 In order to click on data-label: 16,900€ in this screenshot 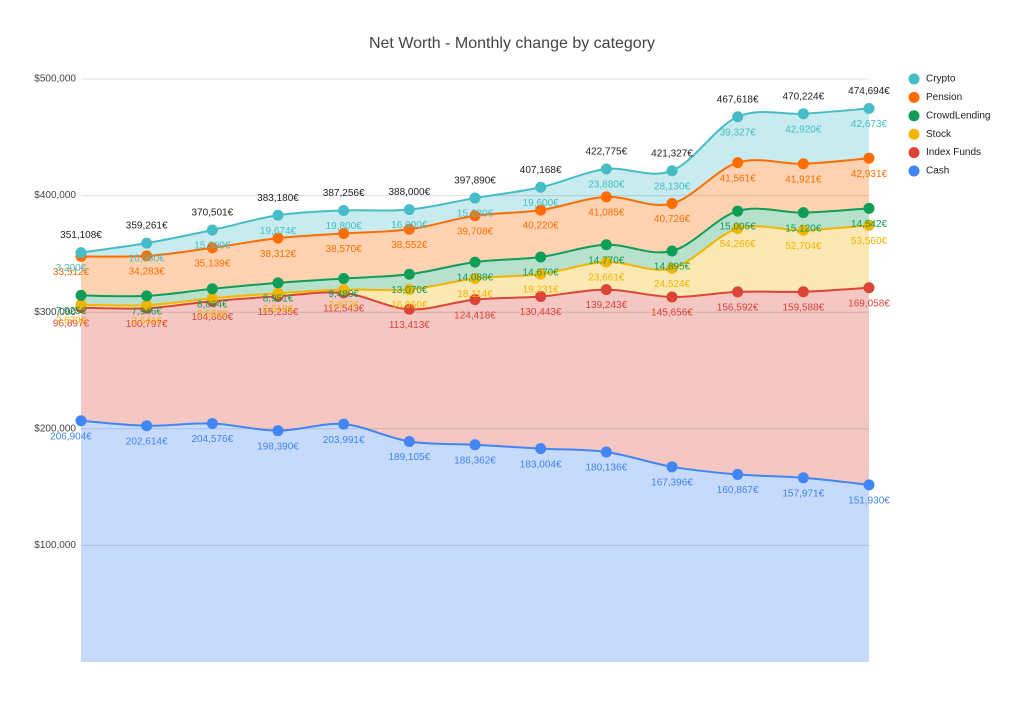, I will do `click(409, 225)`.